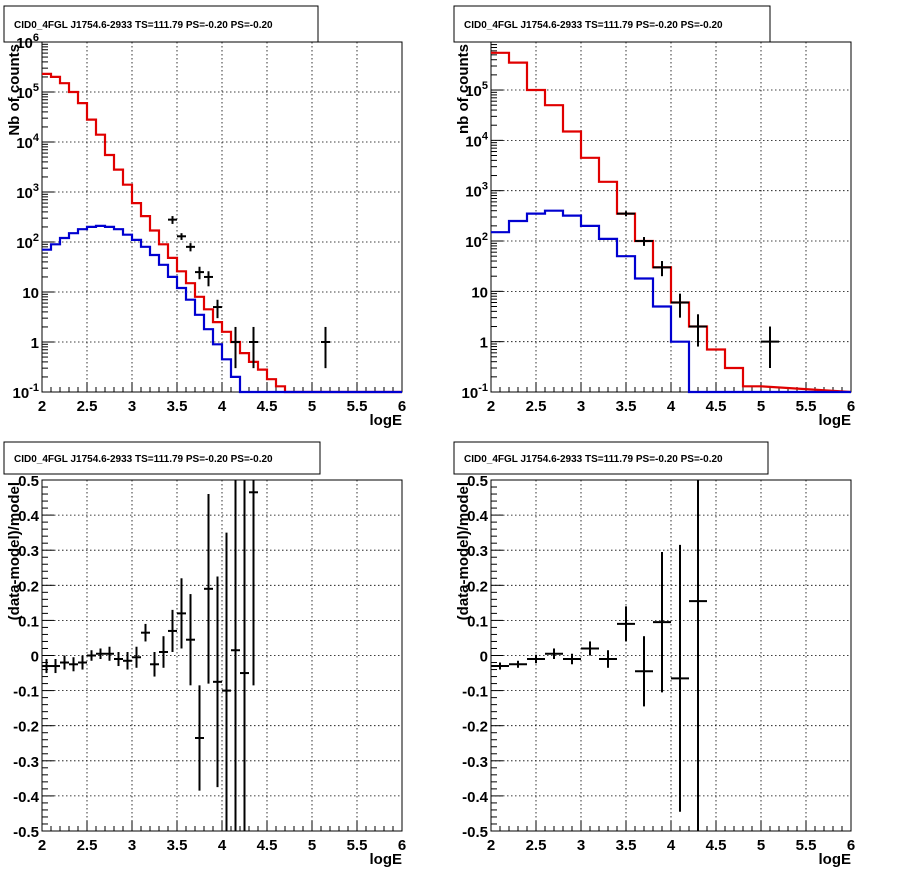  I want to click on y-axis-title: nb of counts, so click(463, 89).